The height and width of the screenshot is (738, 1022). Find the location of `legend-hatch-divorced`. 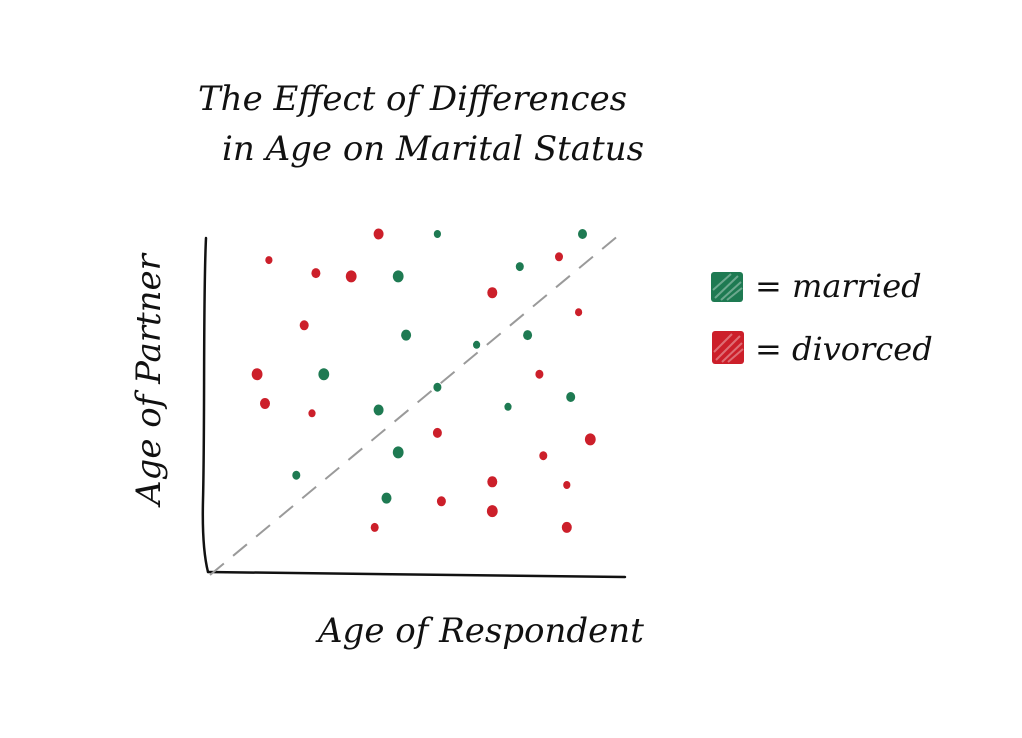

legend-hatch-divorced is located at coordinates (728, 348).